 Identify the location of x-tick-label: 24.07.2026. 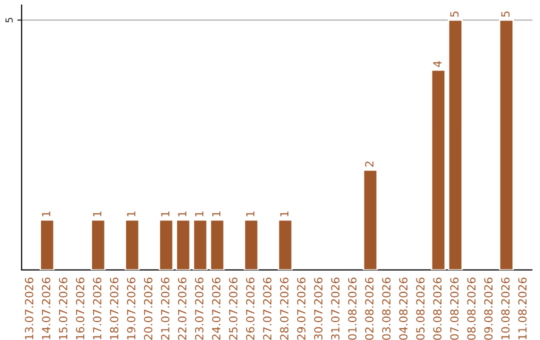
(216, 309).